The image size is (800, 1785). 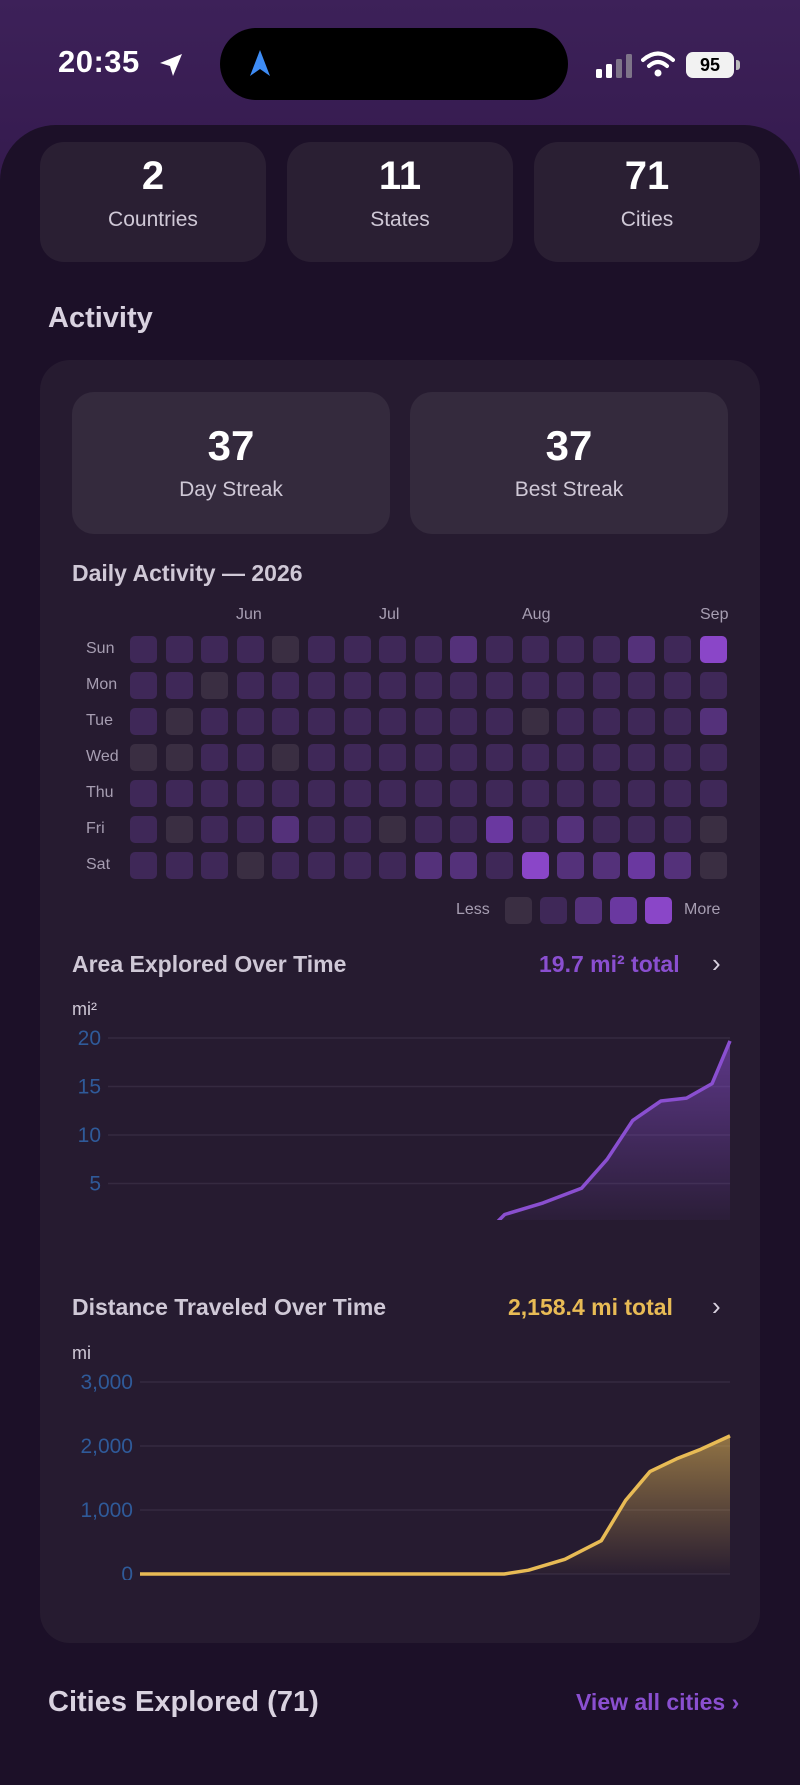 What do you see at coordinates (590, 1307) in the screenshot?
I see `distance-total: 2,158.4 mi total` at bounding box center [590, 1307].